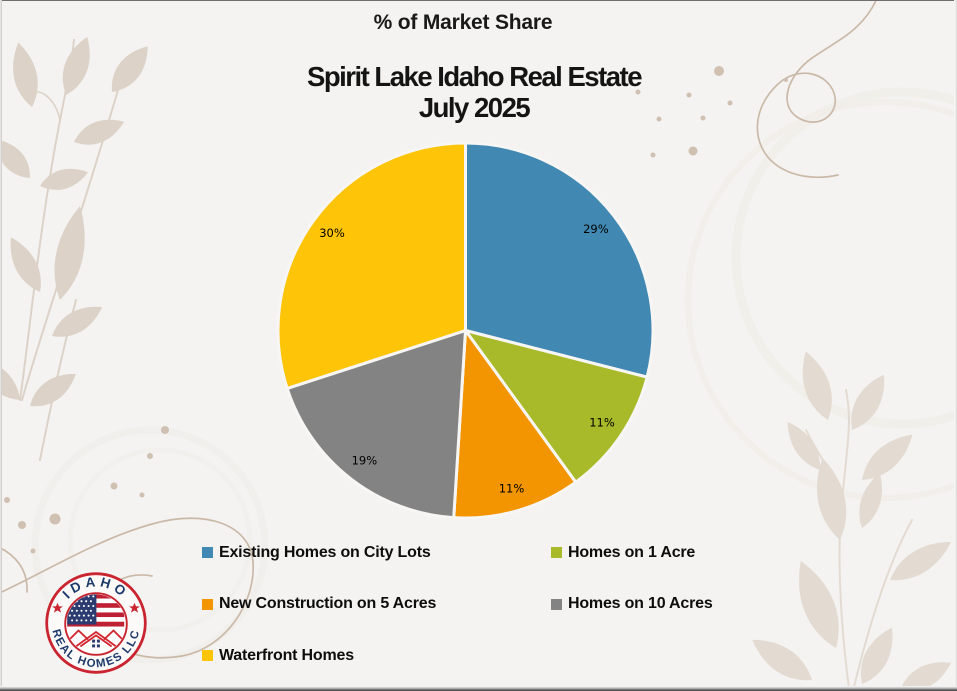  I want to click on legend-label-2: Homes on 1 Acre, so click(632, 552).